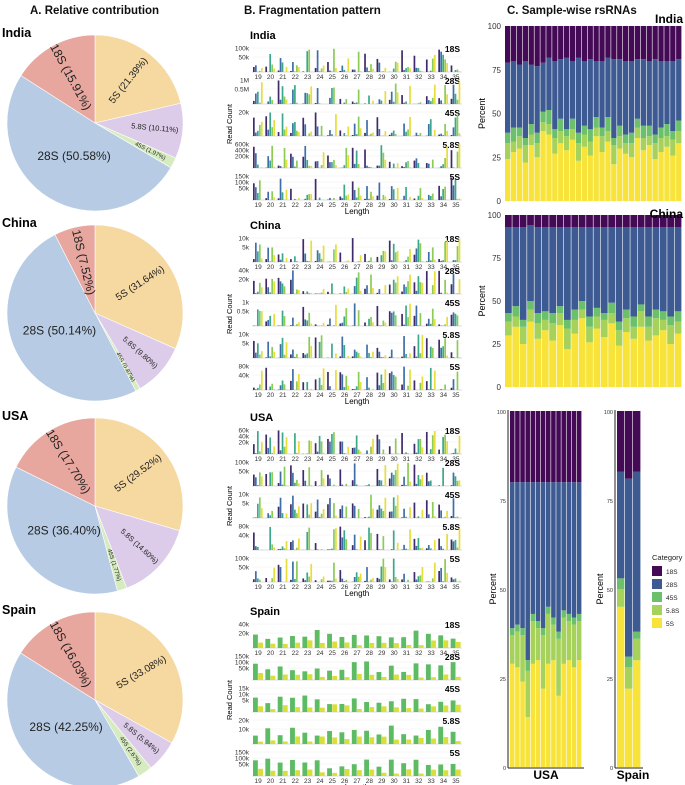 Image resolution: width=685 pixels, height=785 pixels. Describe the element at coordinates (244, 669) in the screenshot. I see `facet-ytick: 50k` at that location.